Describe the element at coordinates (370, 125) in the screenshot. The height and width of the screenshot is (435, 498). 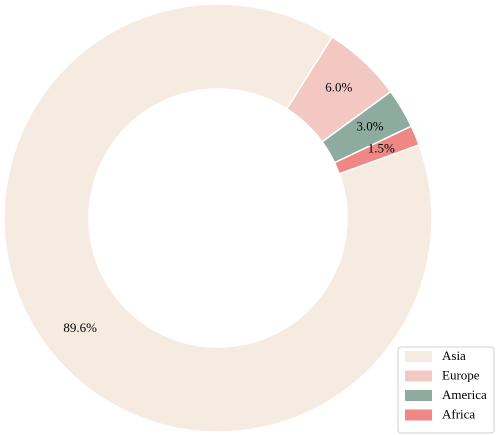
I see `slice-label-america: 3.0%` at that location.